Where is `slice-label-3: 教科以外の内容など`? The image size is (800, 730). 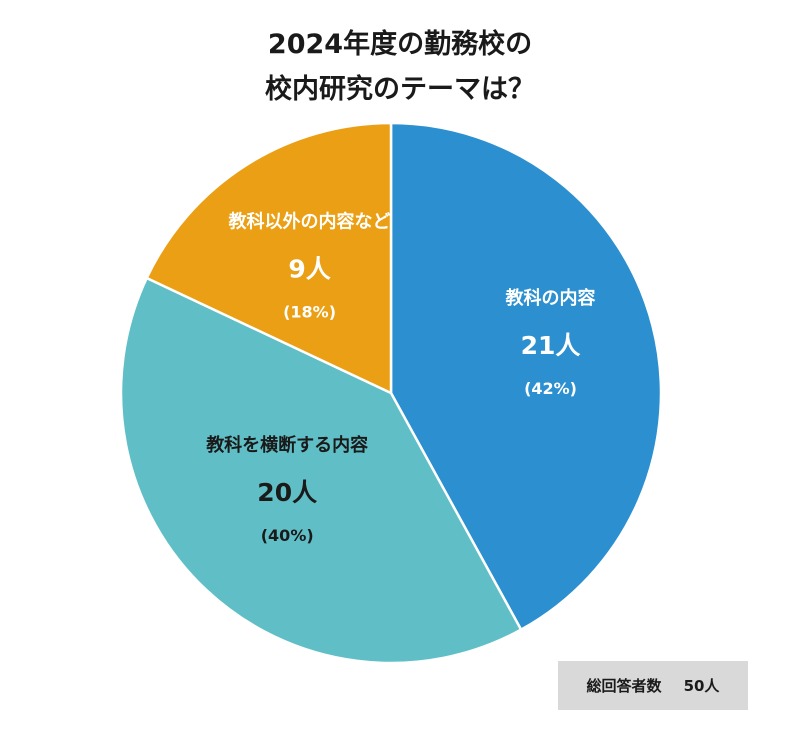 slice-label-3: 教科以外の内容など is located at coordinates (310, 221).